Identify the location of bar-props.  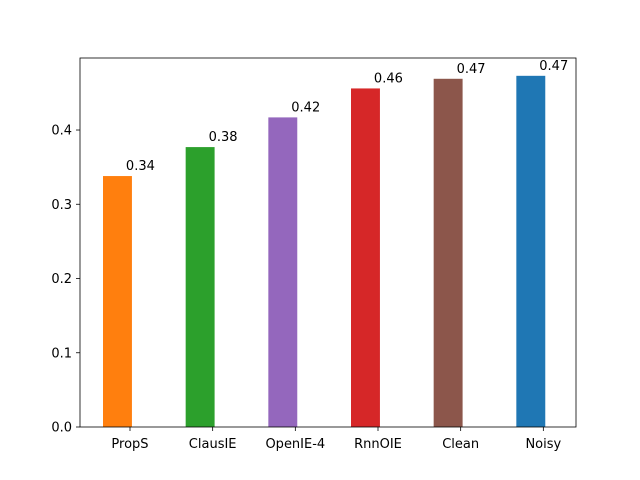
(117, 301).